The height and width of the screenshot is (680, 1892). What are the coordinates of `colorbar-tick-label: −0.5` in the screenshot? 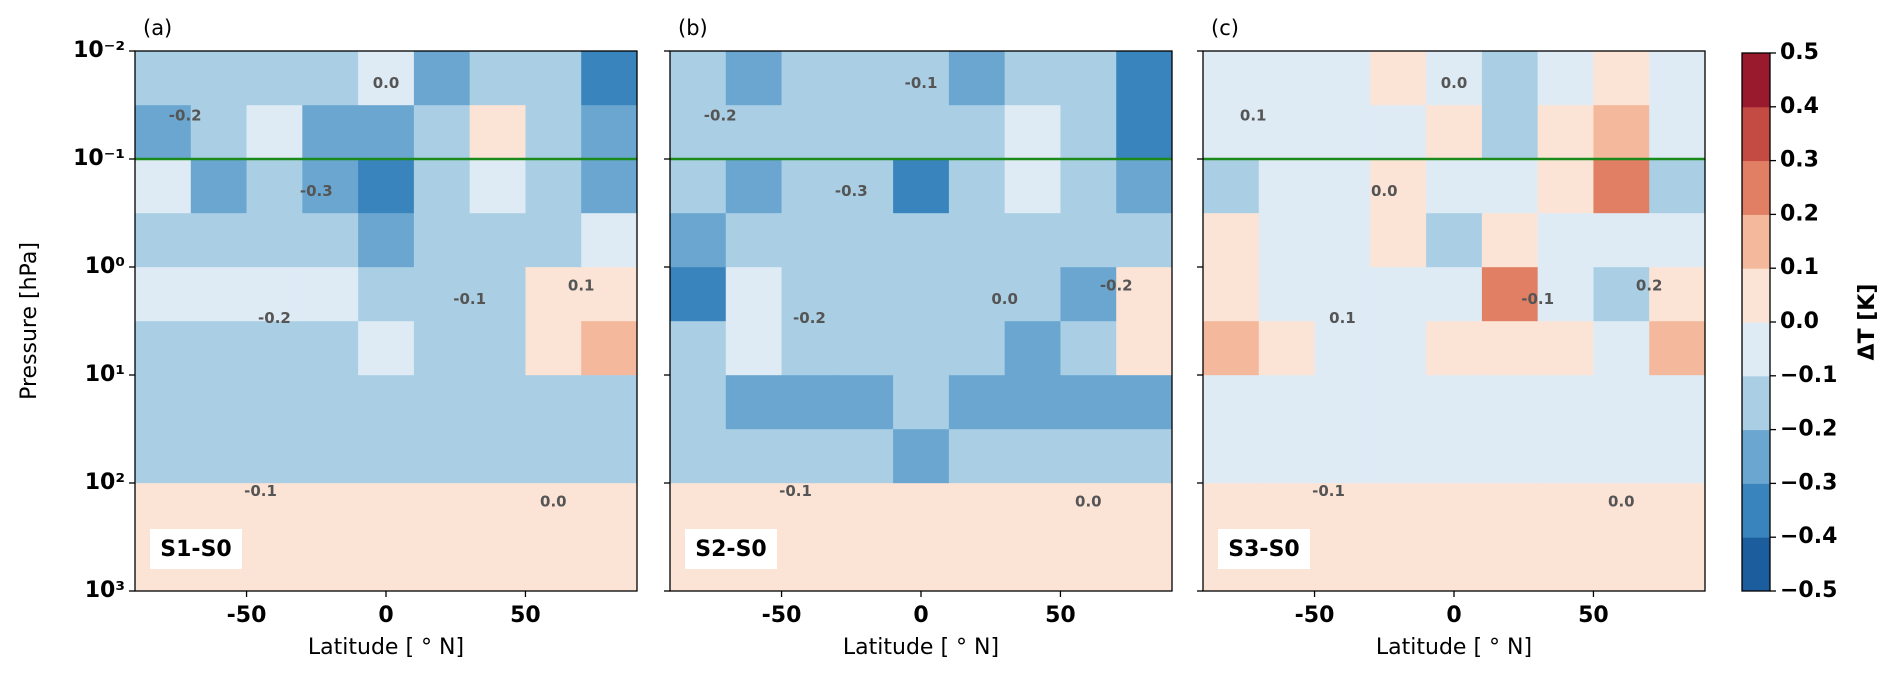 It's located at (1808, 590).